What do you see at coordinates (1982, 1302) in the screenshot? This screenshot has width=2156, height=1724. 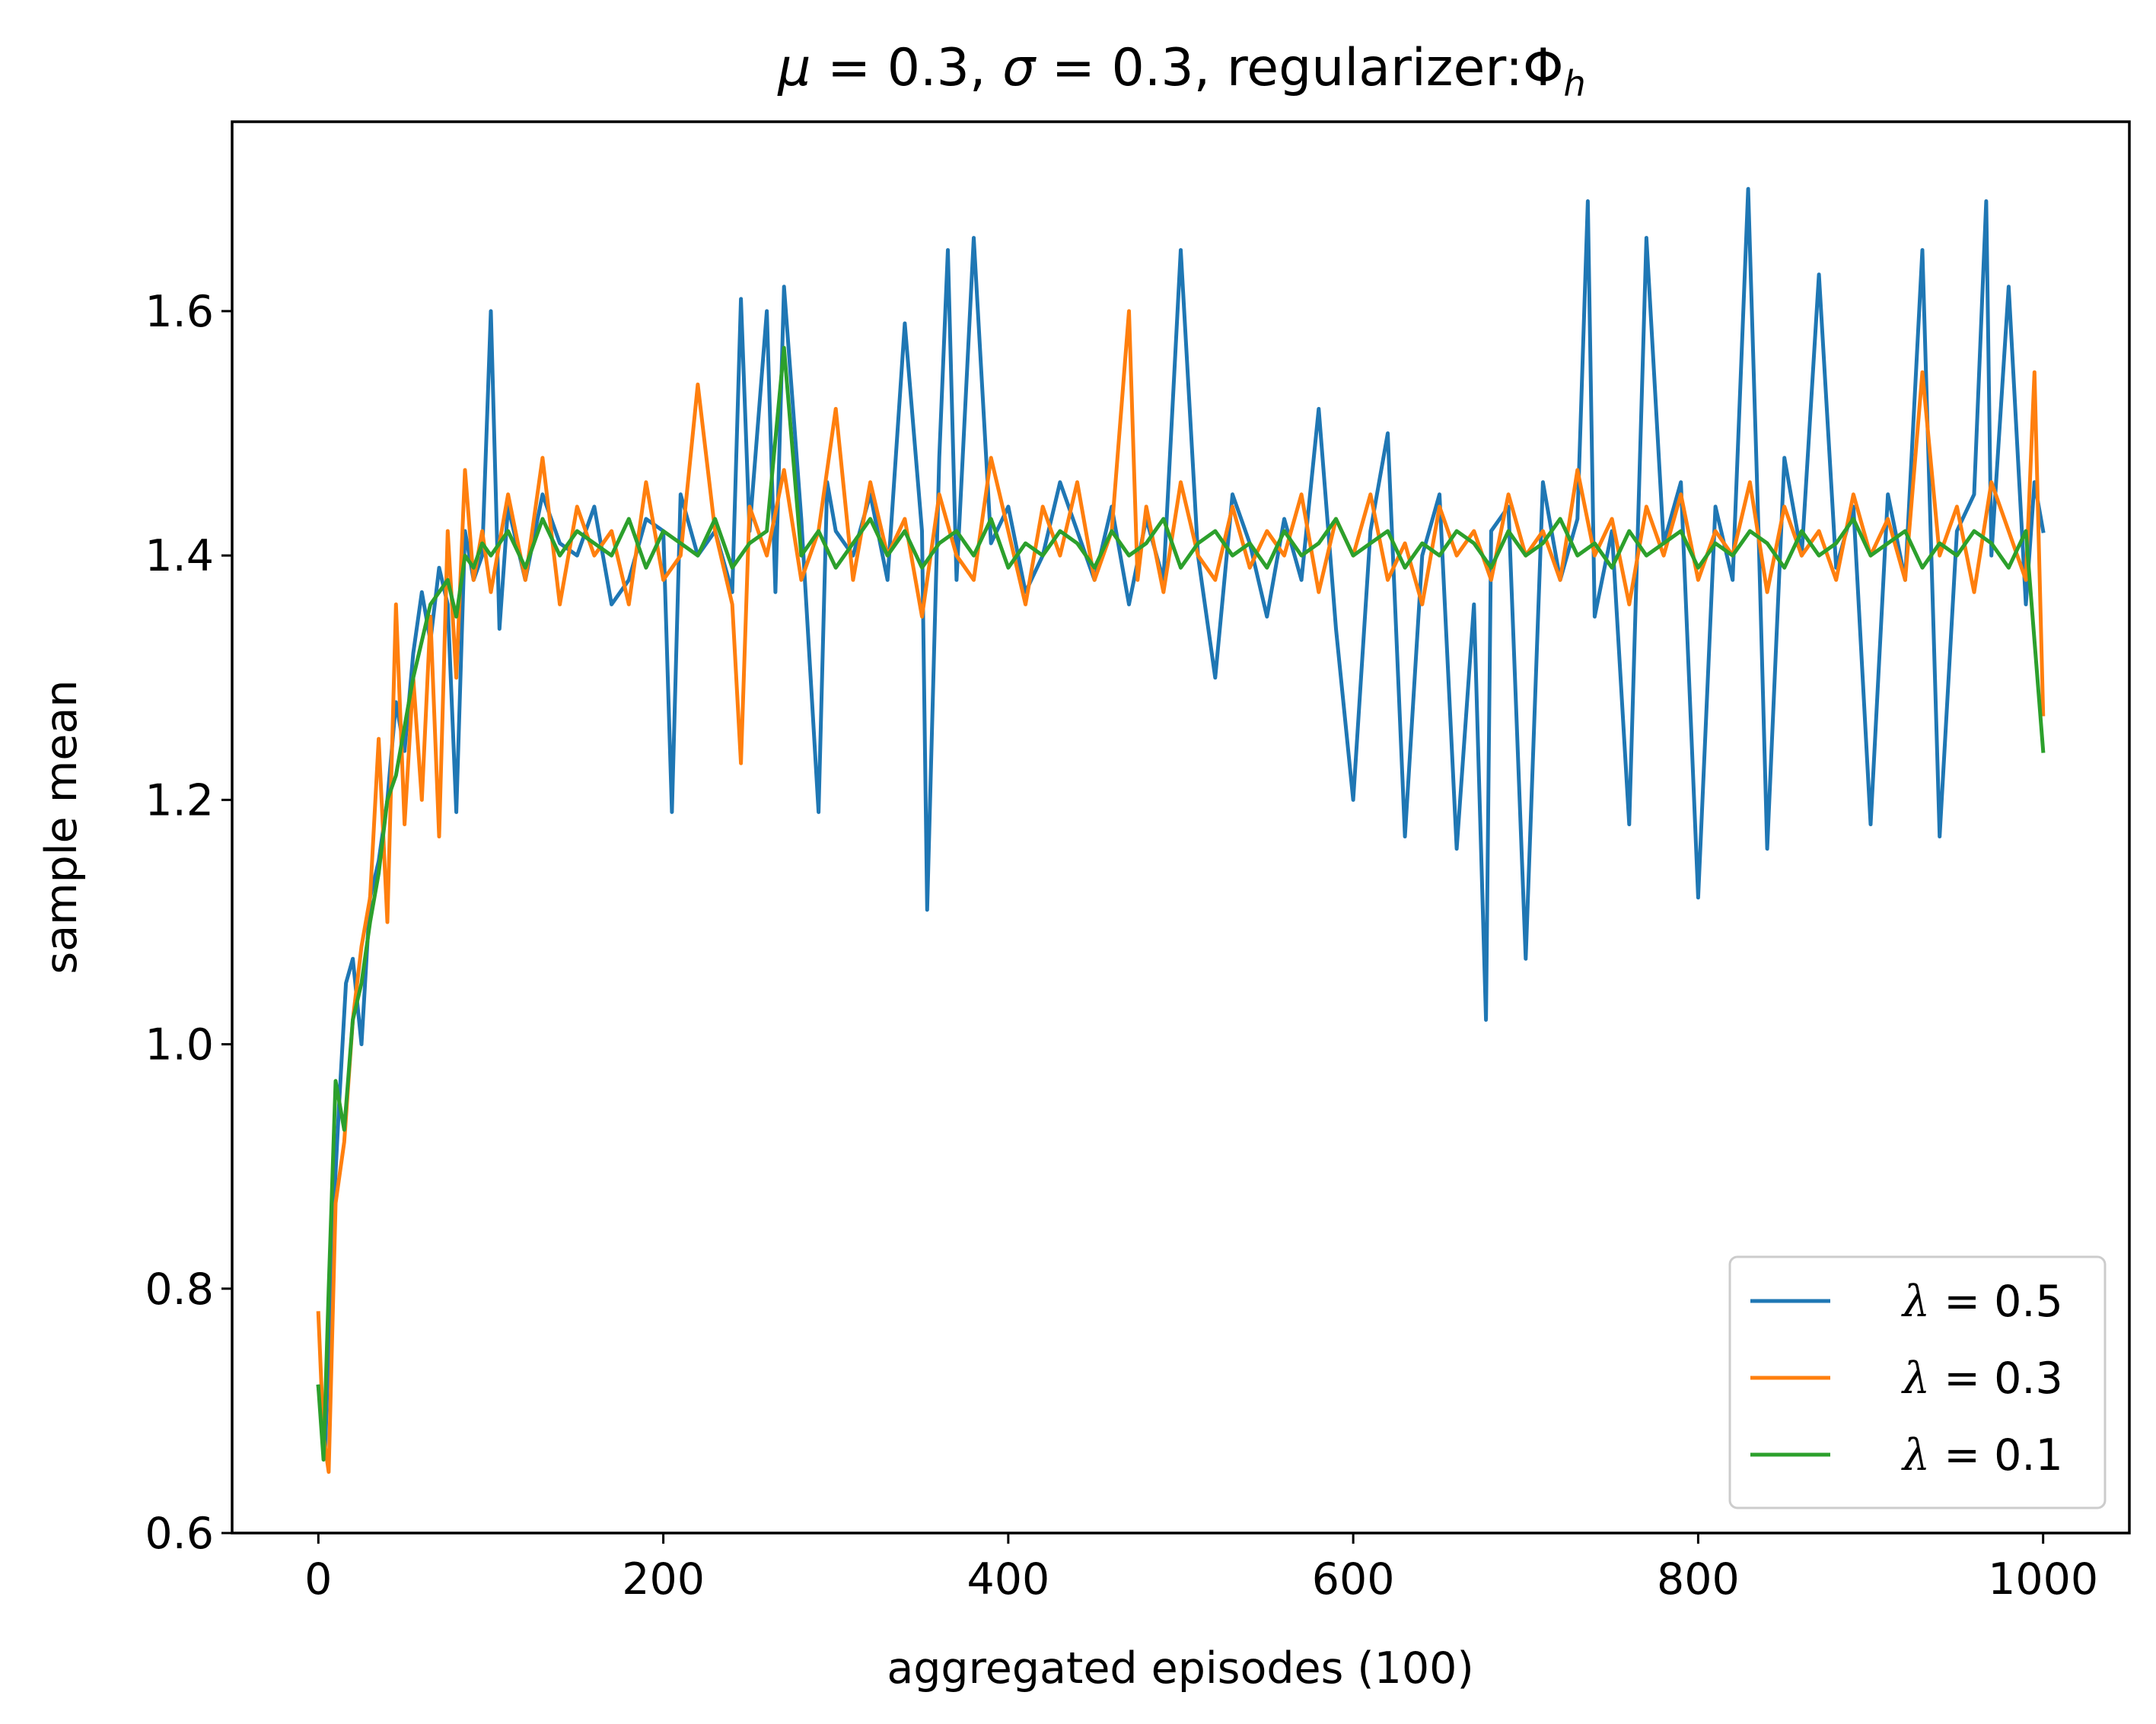 I see `legend-label-0: λ = 0.5` at bounding box center [1982, 1302].